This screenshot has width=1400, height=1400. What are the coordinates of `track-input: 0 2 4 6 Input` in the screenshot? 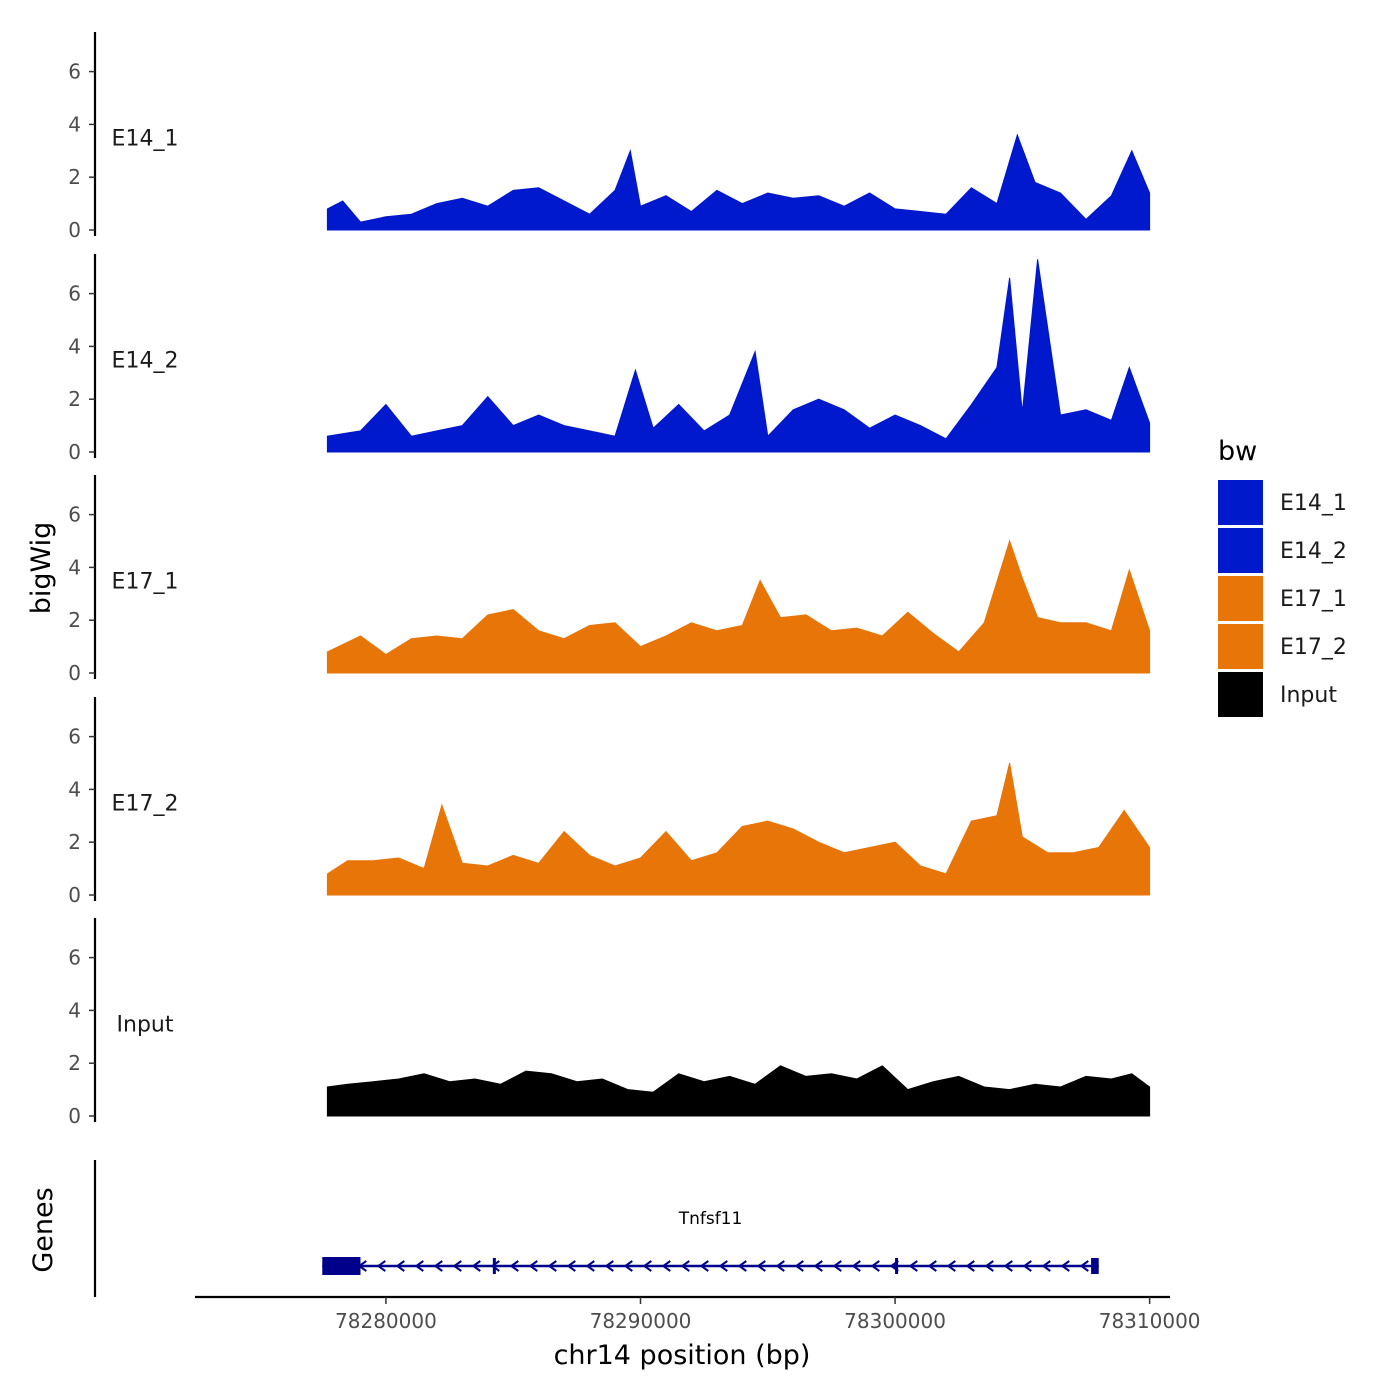 It's located at (609, 1023).